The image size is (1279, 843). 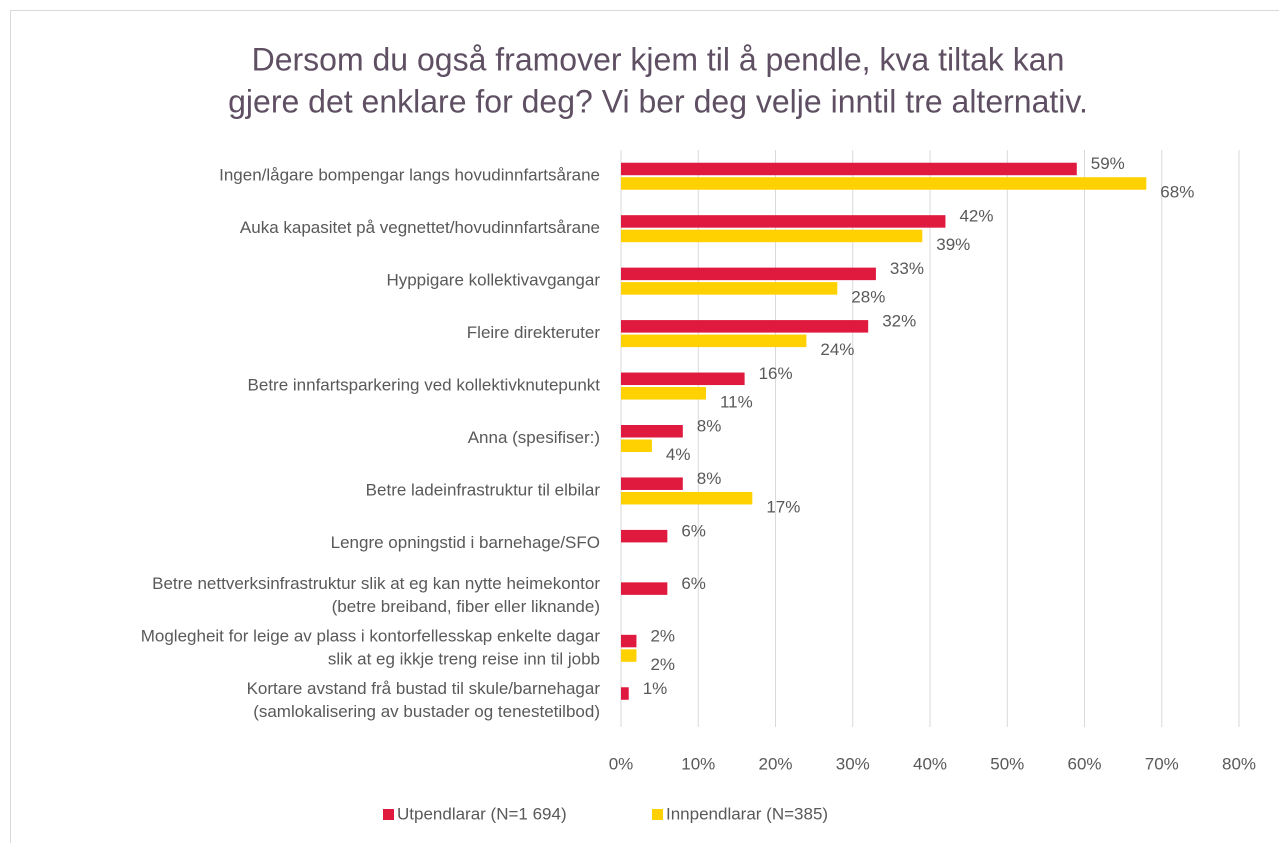 I want to click on value-label: 11%, so click(x=736, y=402).